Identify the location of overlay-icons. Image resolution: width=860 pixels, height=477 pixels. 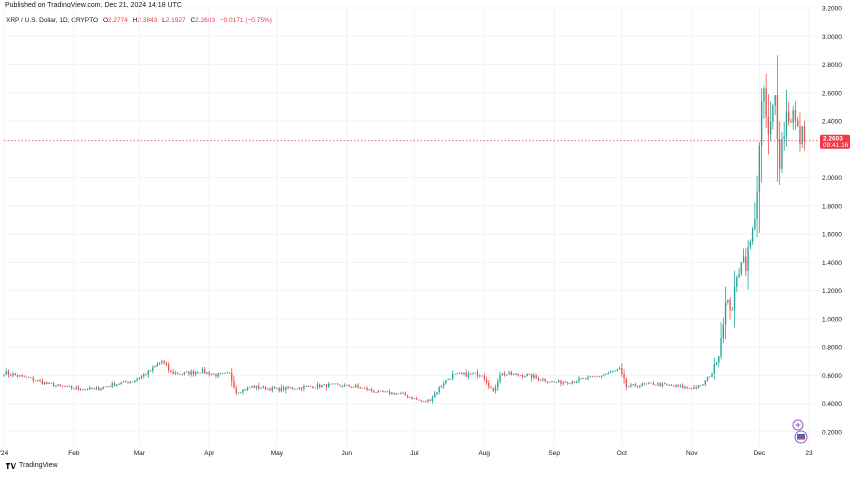
(800, 431).